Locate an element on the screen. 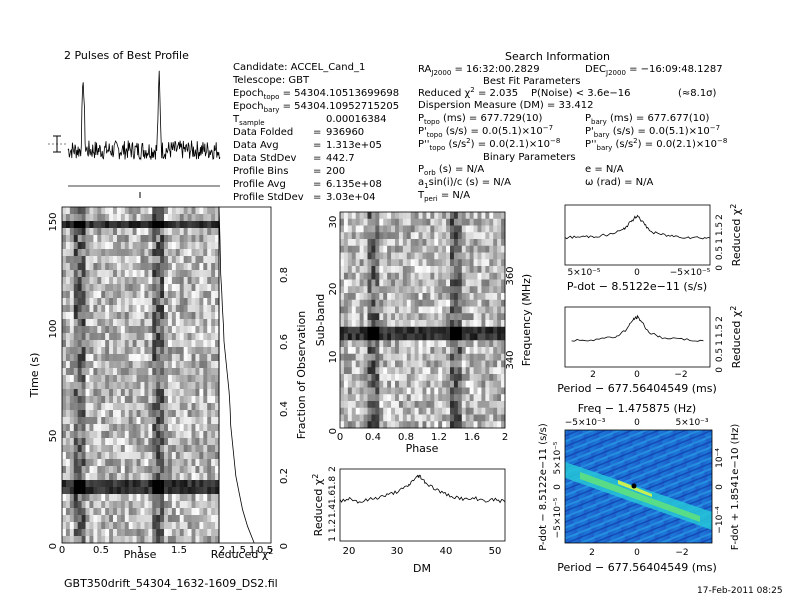  epoch-bary-label: Epochbary = 54304.10952715205 is located at coordinates (316, 107).